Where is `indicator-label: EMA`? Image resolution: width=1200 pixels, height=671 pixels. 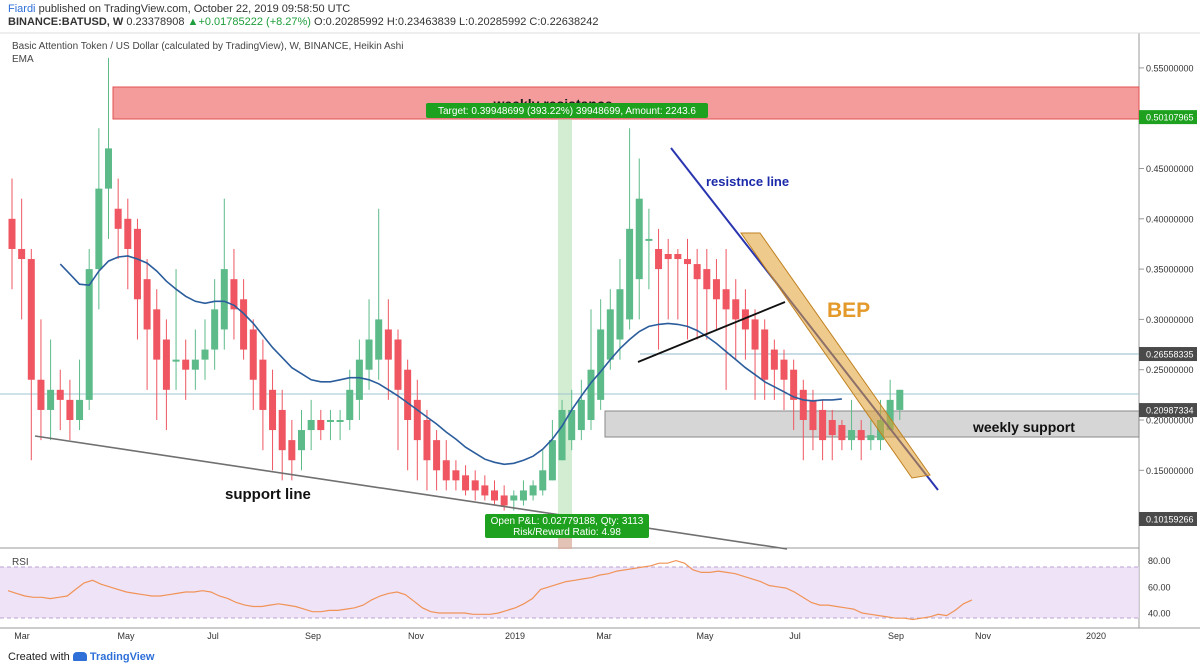 indicator-label: EMA is located at coordinates (23, 59).